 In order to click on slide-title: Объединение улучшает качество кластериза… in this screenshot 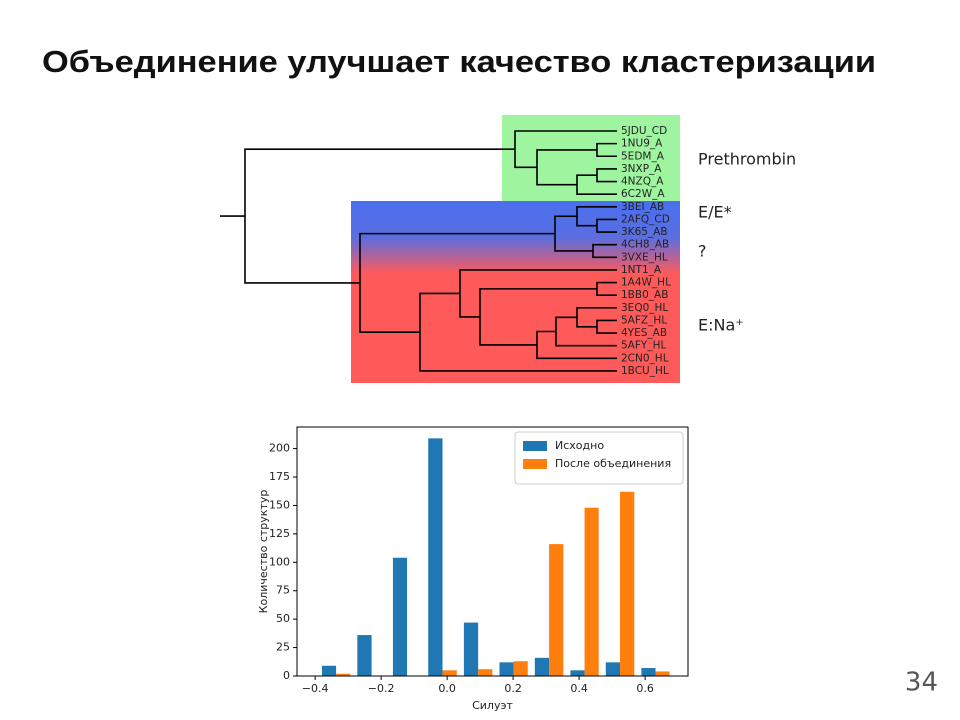, I will do `click(459, 61)`.